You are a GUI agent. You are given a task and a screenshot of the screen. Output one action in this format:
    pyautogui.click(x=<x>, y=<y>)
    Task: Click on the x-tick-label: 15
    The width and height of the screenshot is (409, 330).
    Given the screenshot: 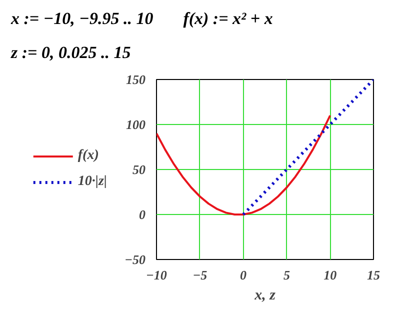 What is the action you would take?
    pyautogui.click(x=373, y=274)
    